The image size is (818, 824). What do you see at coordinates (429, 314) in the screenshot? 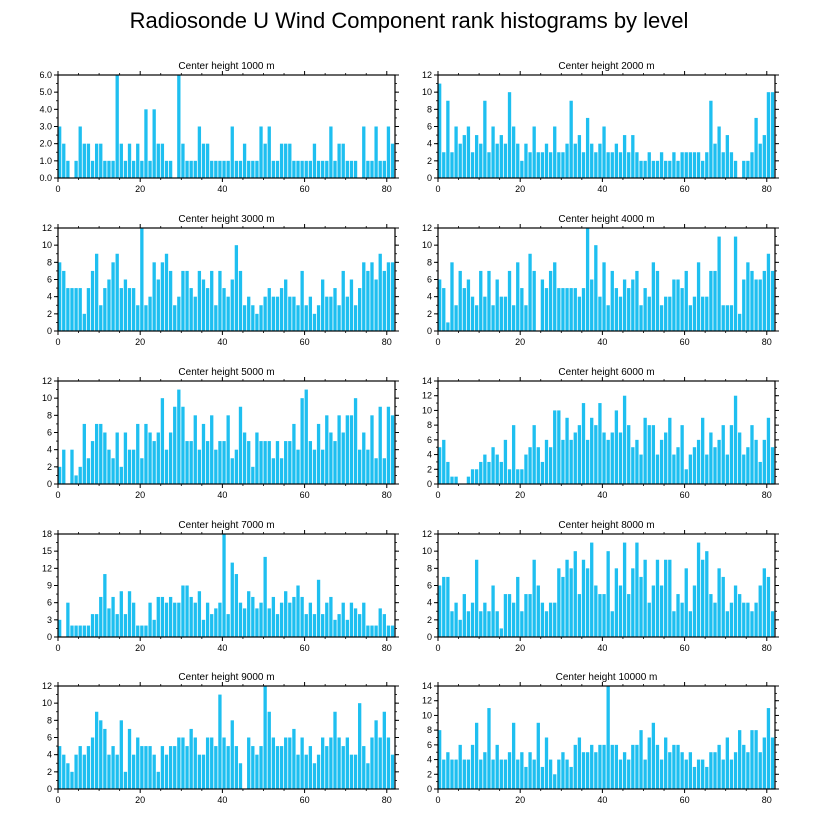
I see `y-tick-label: 2` at bounding box center [429, 314].